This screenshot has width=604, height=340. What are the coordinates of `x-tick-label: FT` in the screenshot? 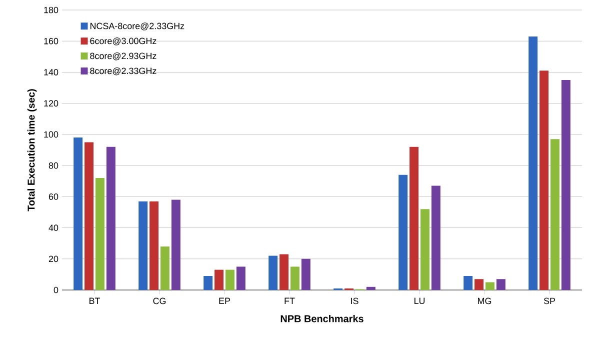 It's located at (289, 301).